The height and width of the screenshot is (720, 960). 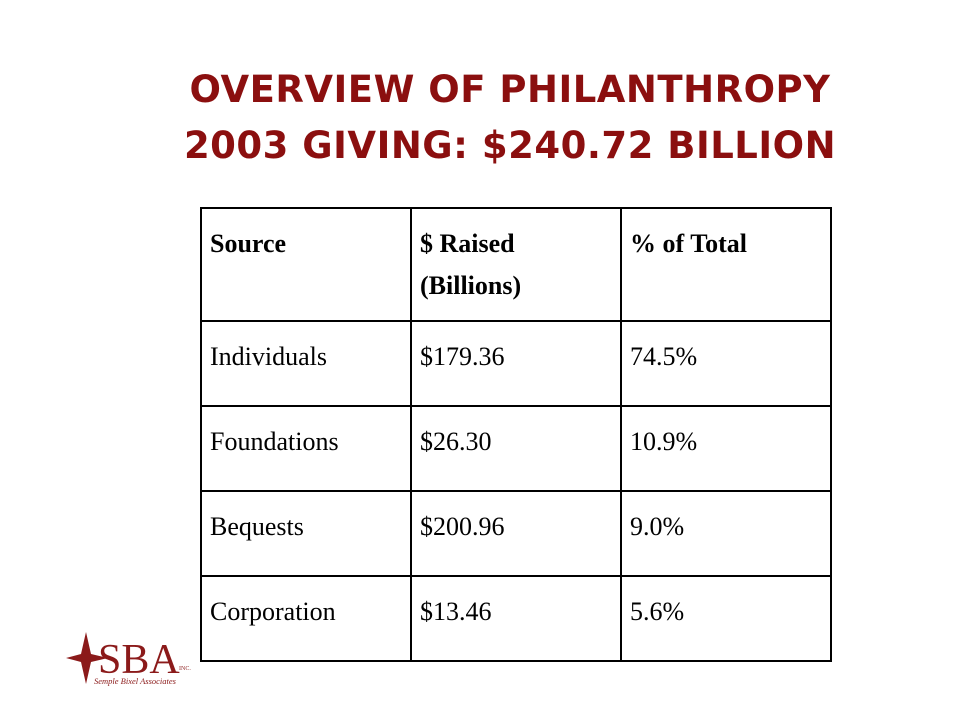 I want to click on table-row: Bequests $200.96 9.0%, so click(x=516, y=533).